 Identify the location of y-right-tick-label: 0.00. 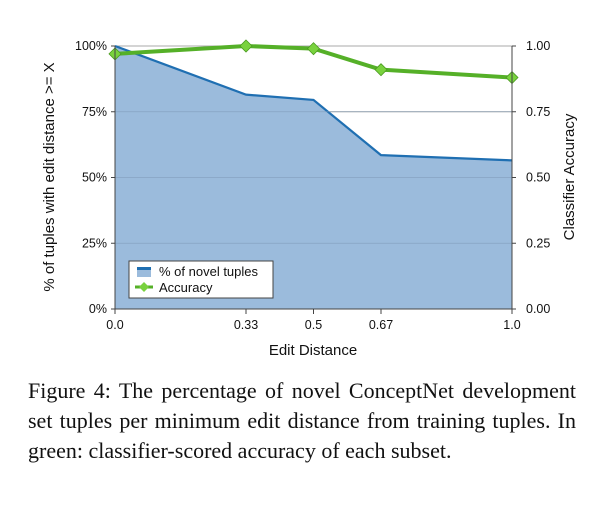
(538, 309).